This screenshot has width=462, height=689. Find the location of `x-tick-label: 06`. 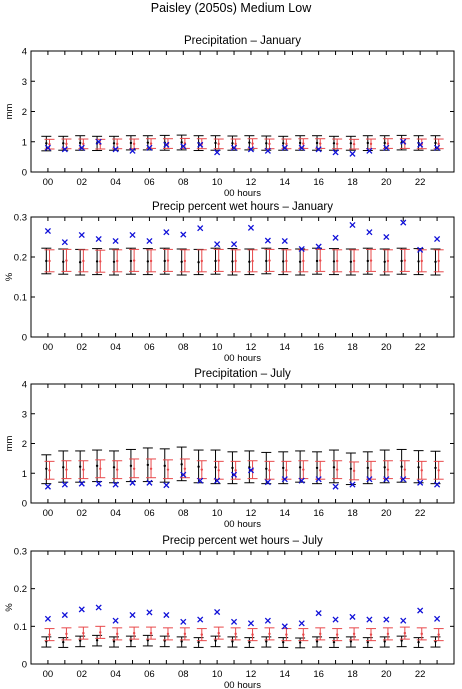

x-tick-label: 06 is located at coordinates (149, 674).